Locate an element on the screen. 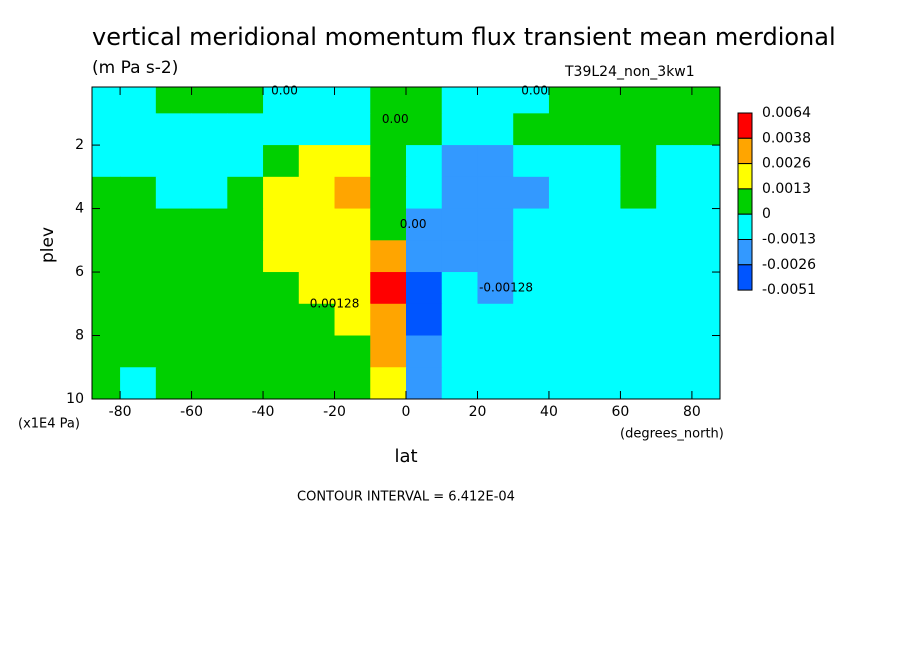  colorbar-label: -0.0051 is located at coordinates (789, 290).